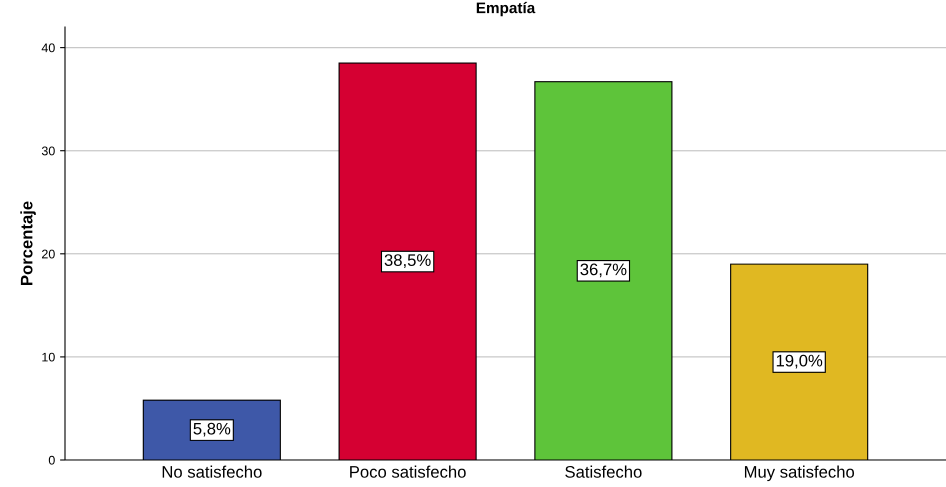 Image resolution: width=946 pixels, height=487 pixels. What do you see at coordinates (48, 47) in the screenshot?
I see `y-tick-label: 40` at bounding box center [48, 47].